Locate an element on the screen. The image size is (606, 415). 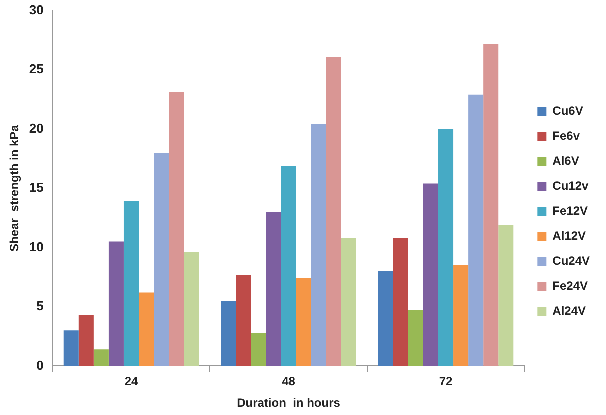
legend-label: Cu6V is located at coordinates (568, 111).